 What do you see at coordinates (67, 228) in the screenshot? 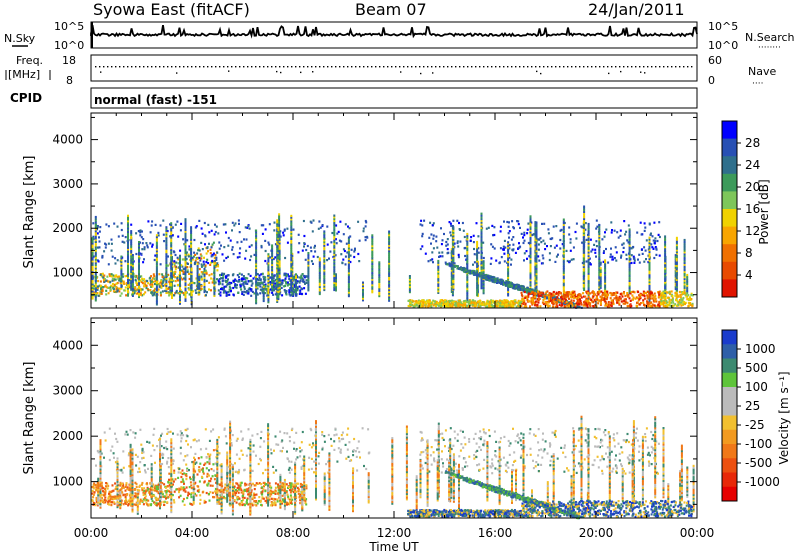
I see `power-yticks-tick-1: 2000` at bounding box center [67, 228].